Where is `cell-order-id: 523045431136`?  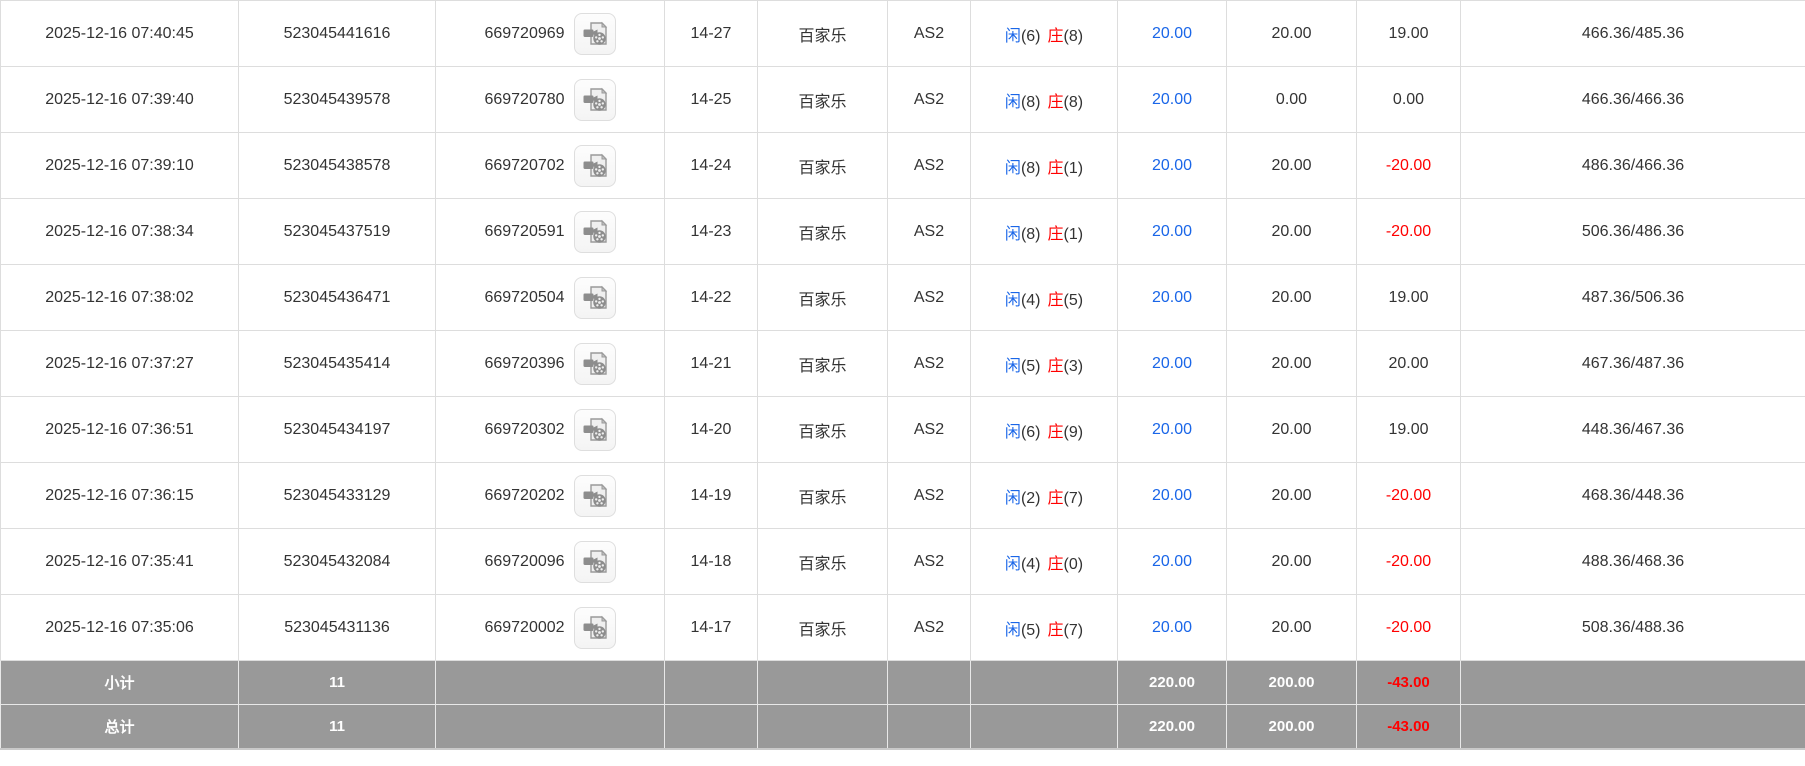 cell-order-id: 523045431136 is located at coordinates (337, 627).